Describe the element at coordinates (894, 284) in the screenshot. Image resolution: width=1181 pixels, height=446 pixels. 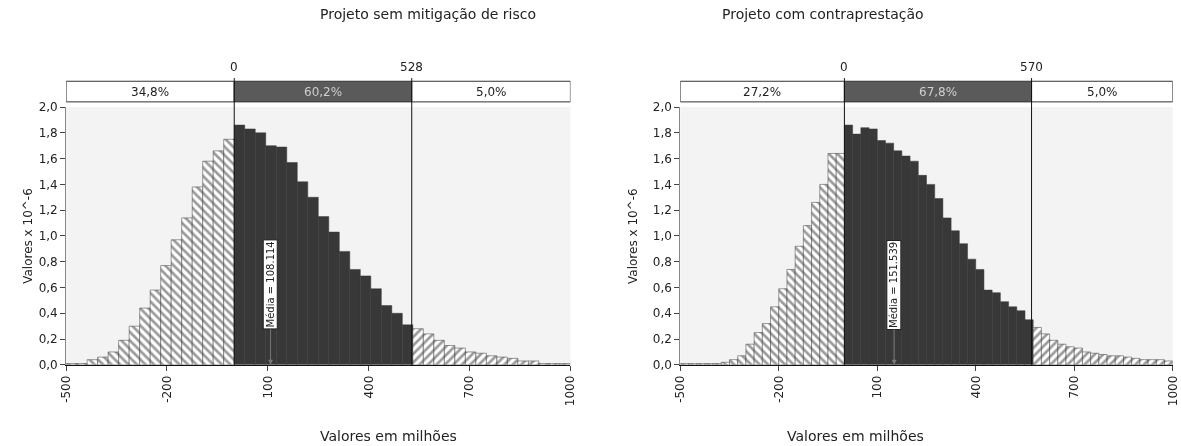
I see `annotation: Média = 151.539` at that location.